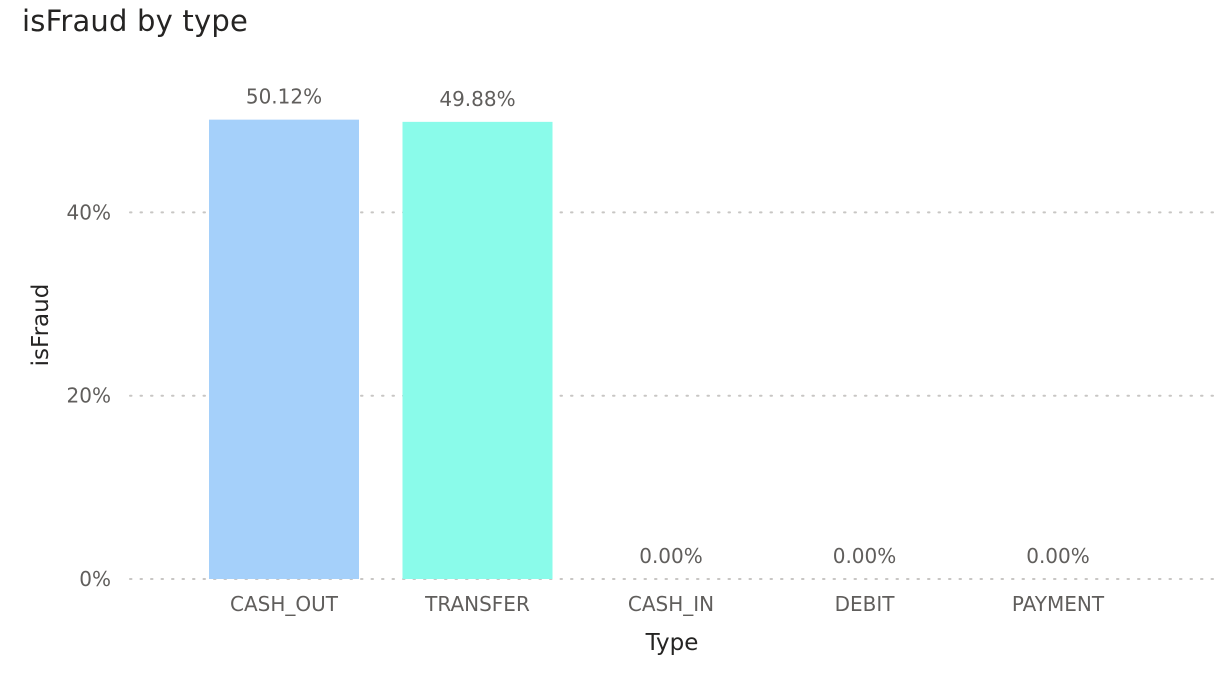 This screenshot has height=673, width=1230. Describe the element at coordinates (477, 350) in the screenshot. I see `bar-transfer` at that location.